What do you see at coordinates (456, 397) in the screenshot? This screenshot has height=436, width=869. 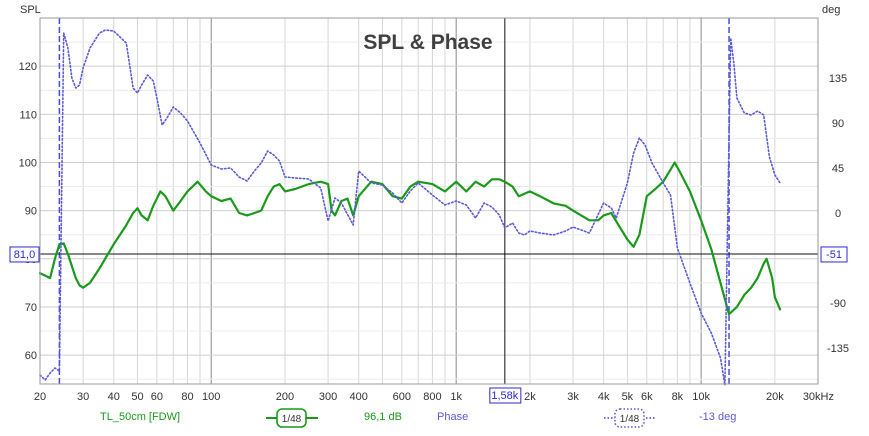 I see `x-tick-label: 1k` at bounding box center [456, 397].